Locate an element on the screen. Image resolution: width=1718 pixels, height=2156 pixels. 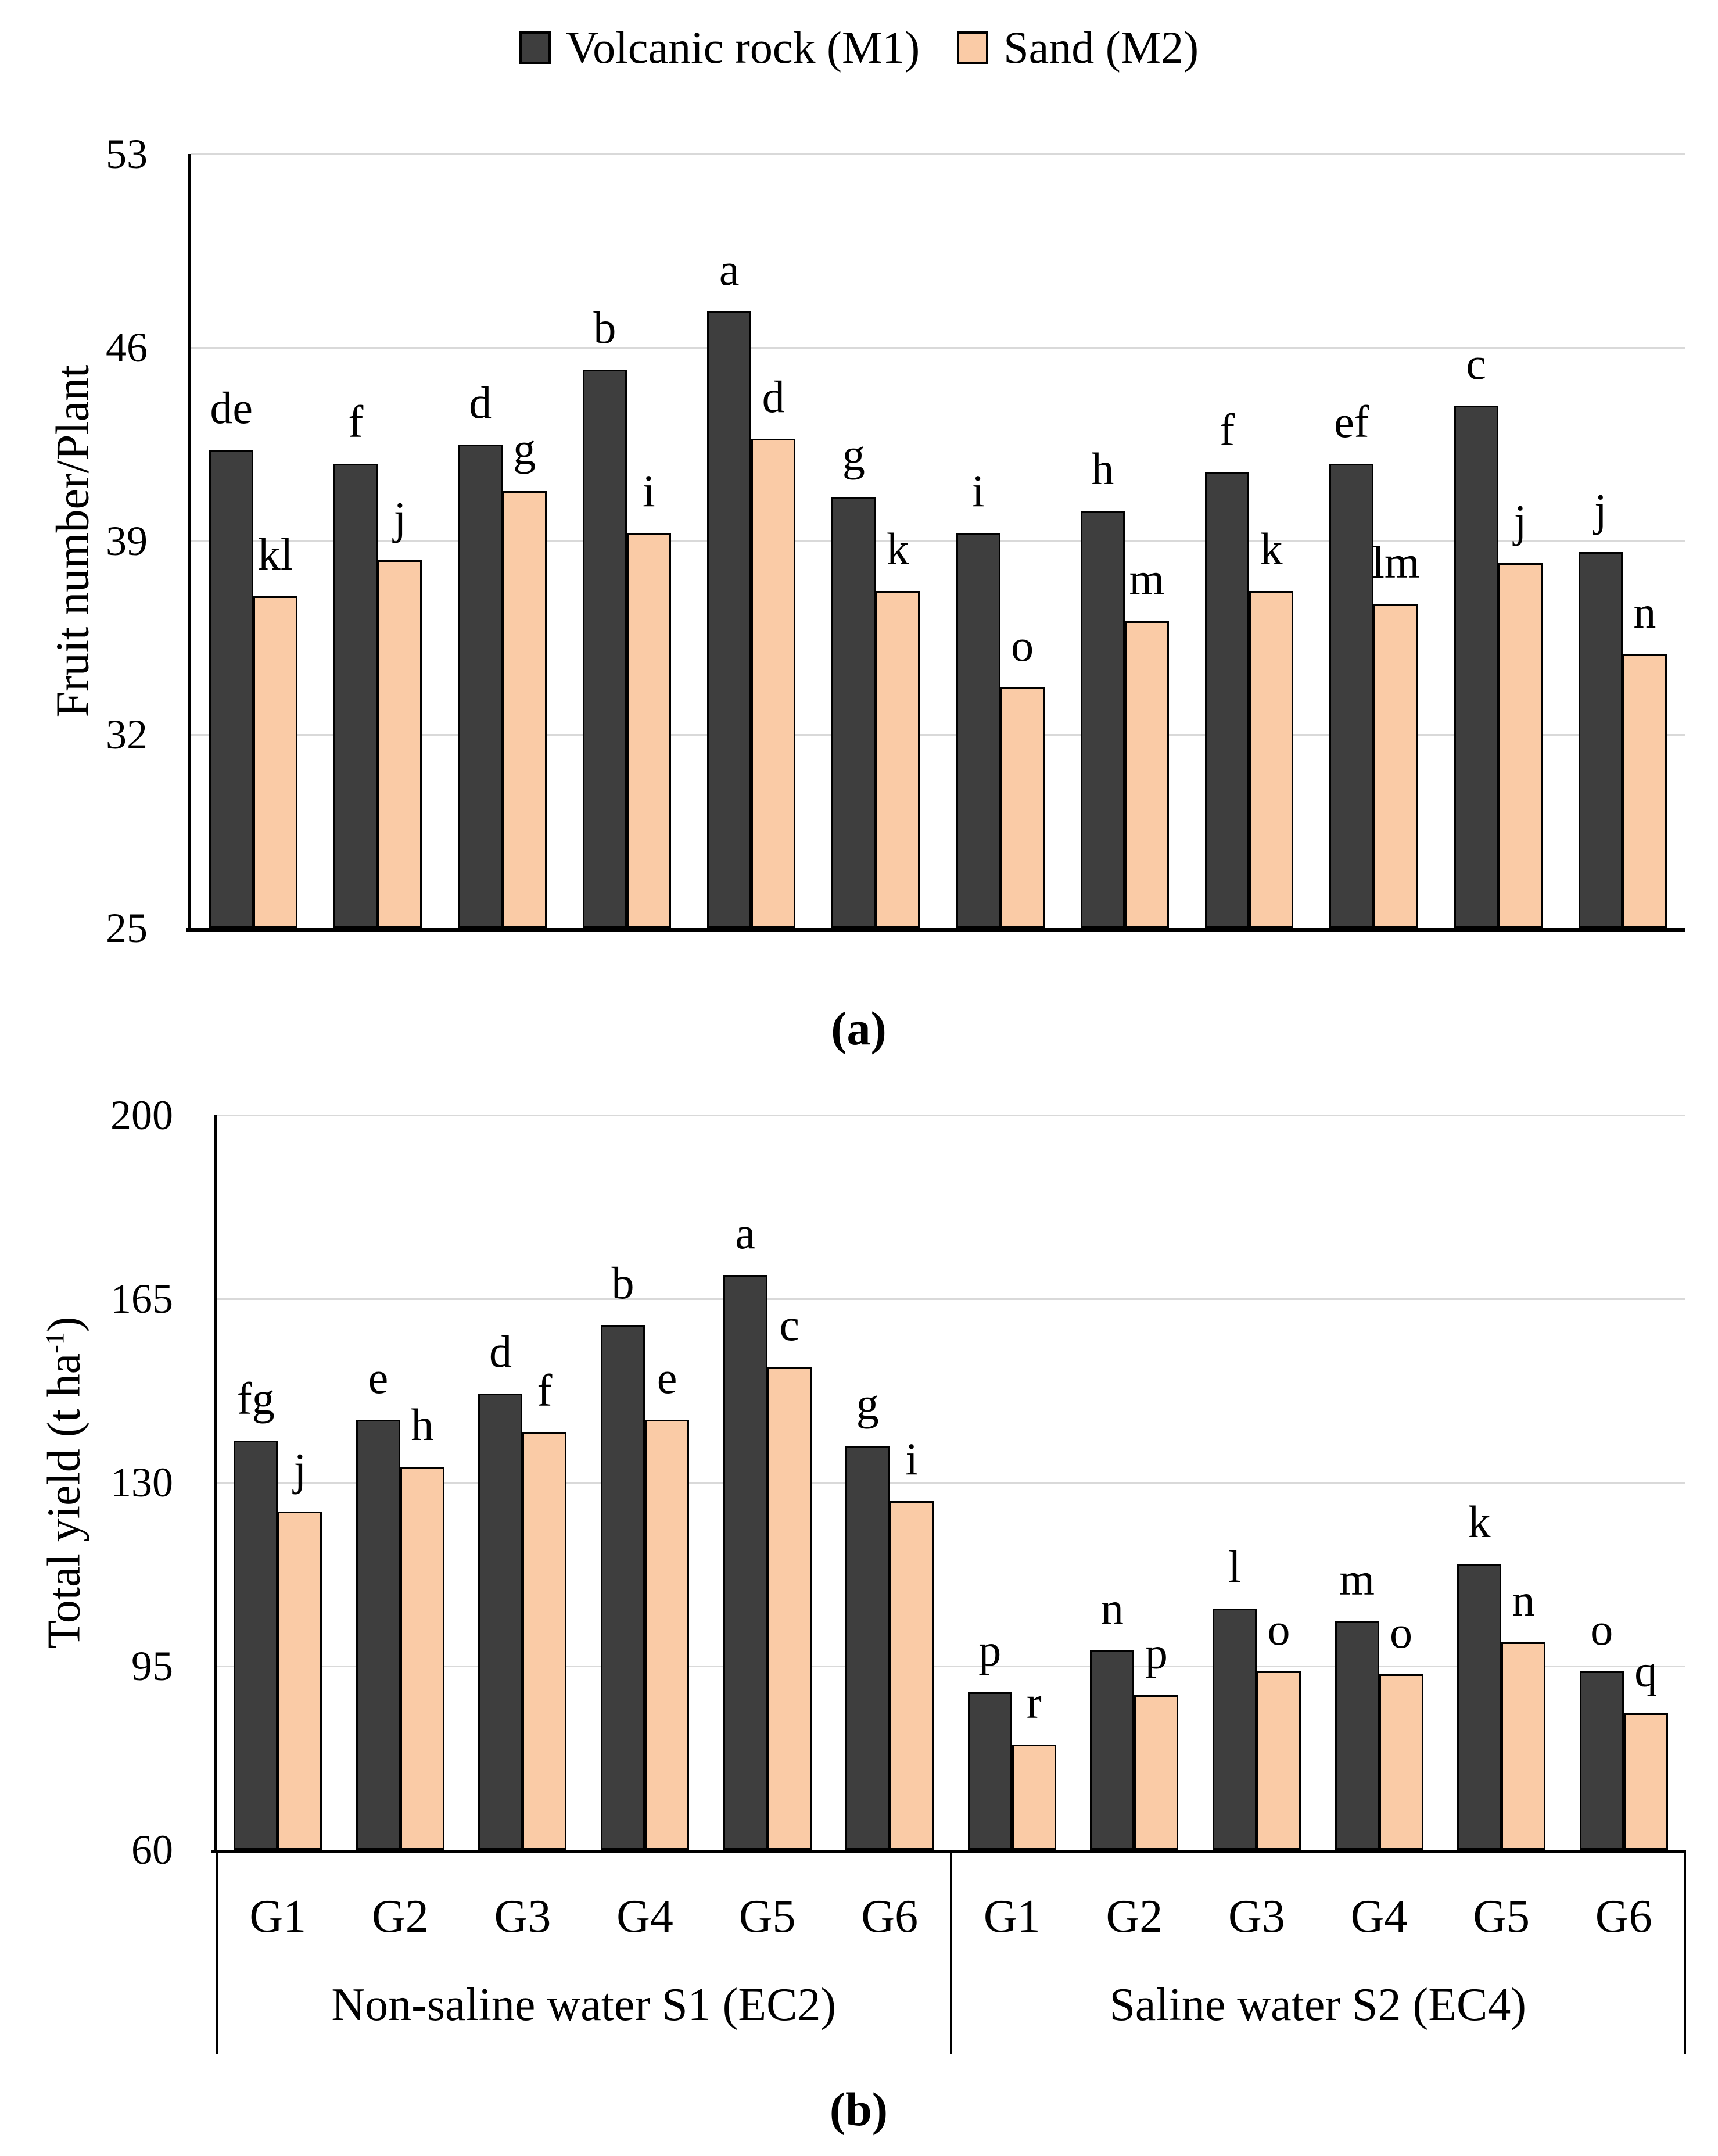
significance-letter-sand-8: m is located at coordinates (1147, 578).